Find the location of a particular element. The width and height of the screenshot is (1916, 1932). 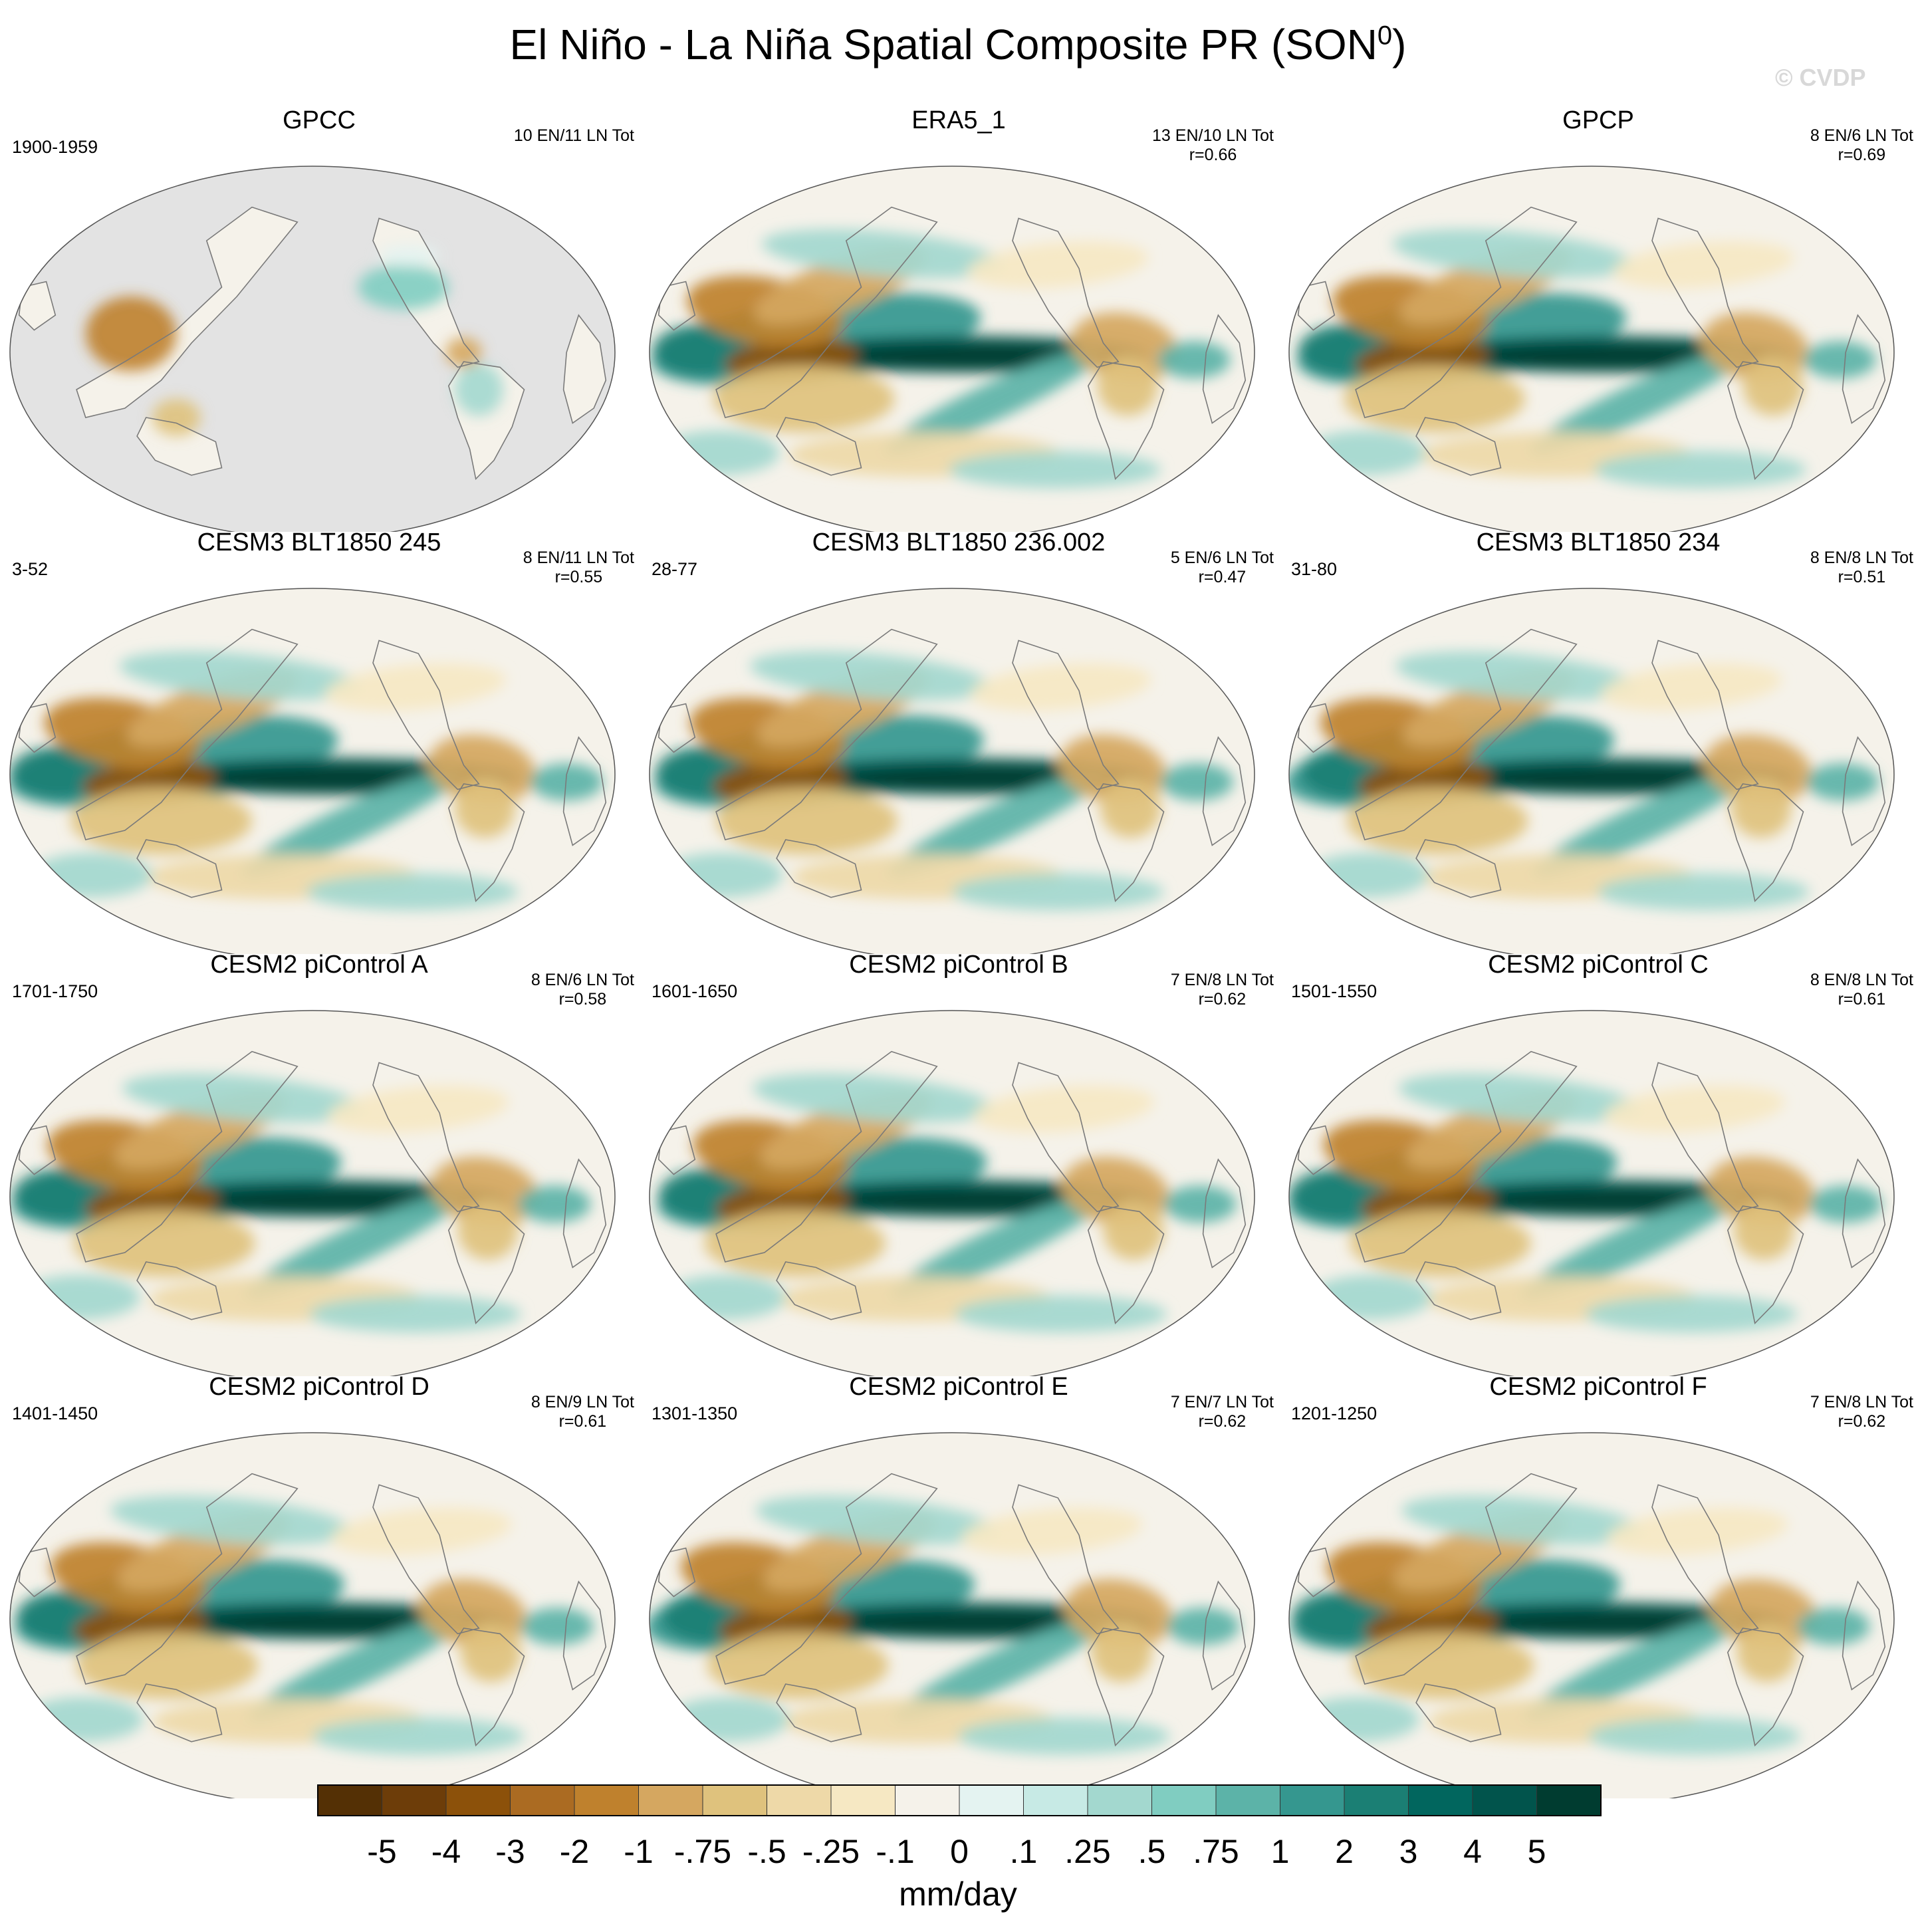

panel-title: GPCC is located at coordinates (319, 120).